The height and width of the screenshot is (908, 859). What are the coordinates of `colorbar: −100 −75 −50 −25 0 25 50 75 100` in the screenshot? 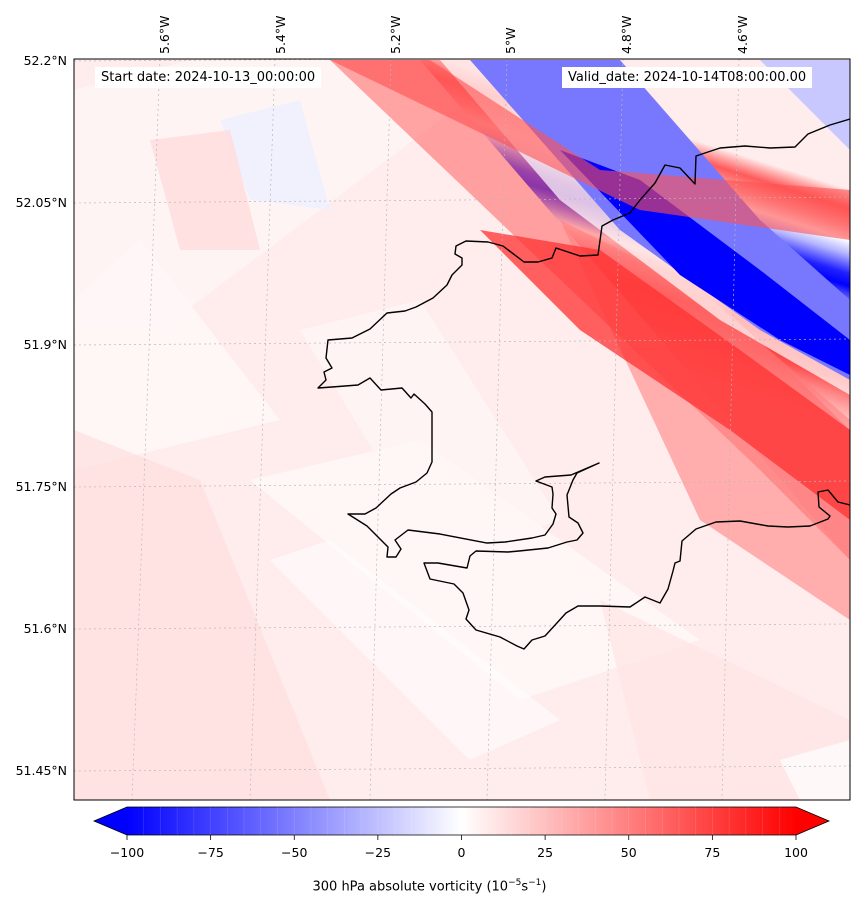 It's located at (461, 833).